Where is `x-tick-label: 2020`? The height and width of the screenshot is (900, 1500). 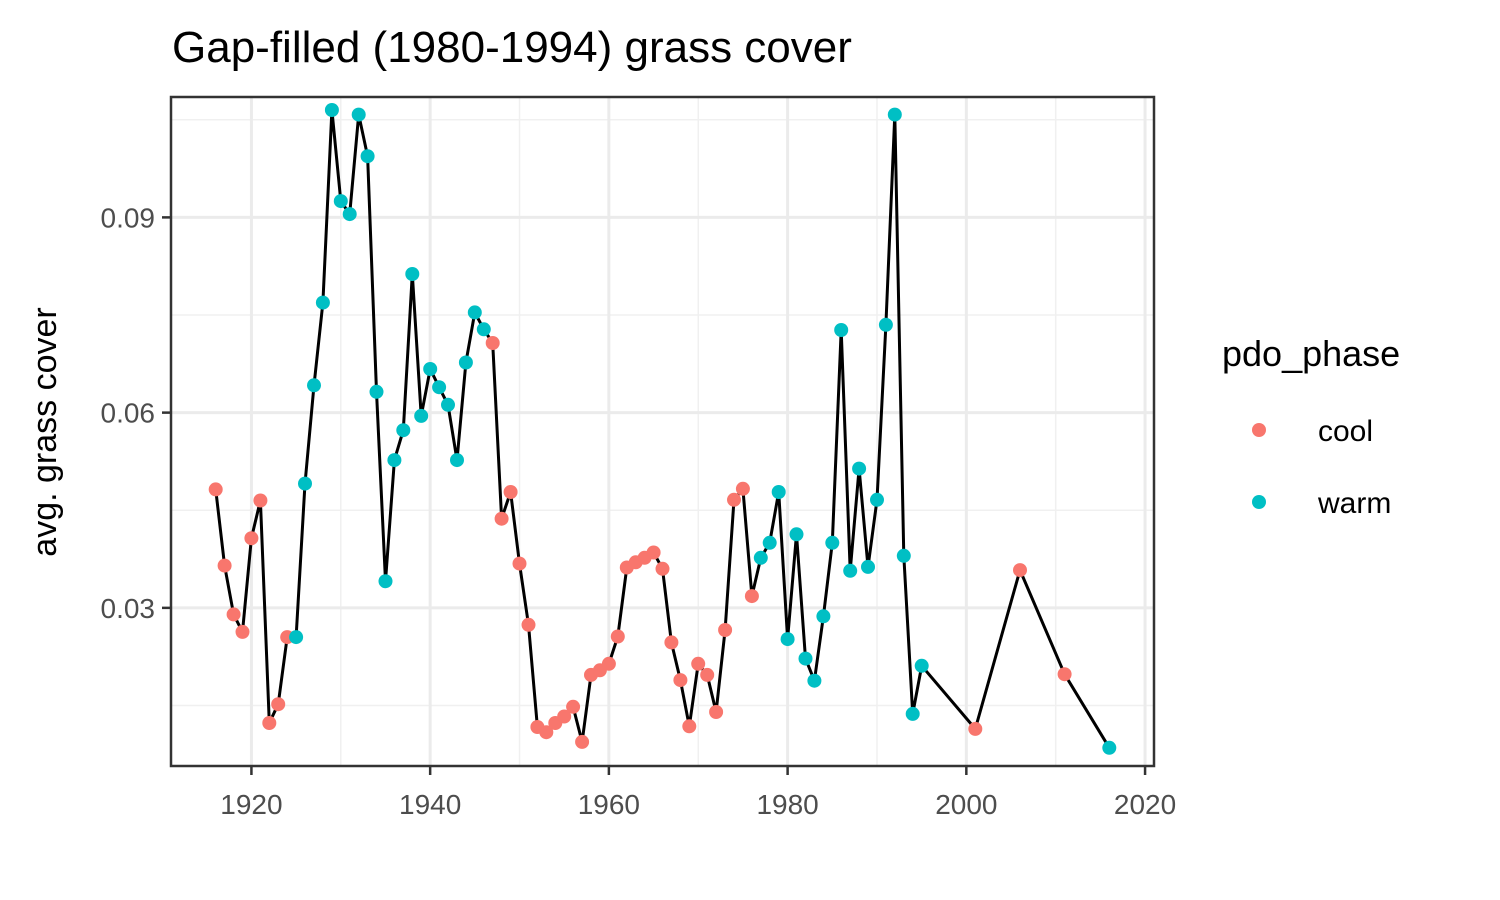 x-tick-label: 2020 is located at coordinates (1145, 804).